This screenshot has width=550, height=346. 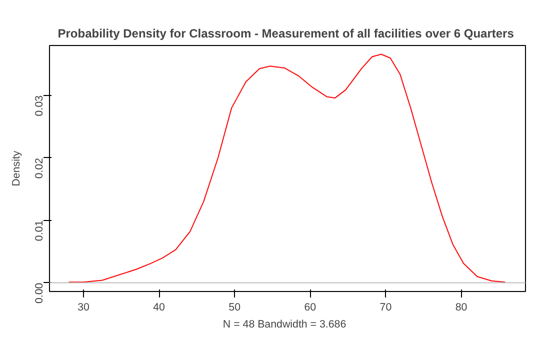 I want to click on y-tick-label: 0.01, so click(x=40, y=231).